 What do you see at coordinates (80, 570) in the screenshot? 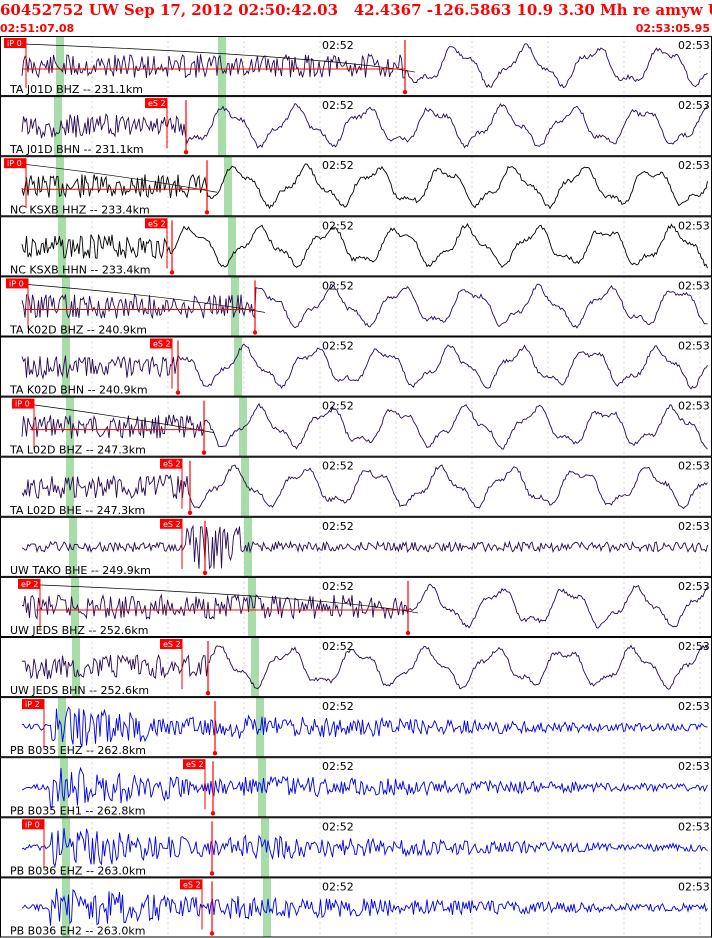
I see `station-label: UW TAKO BHE -- 249.9km` at bounding box center [80, 570].